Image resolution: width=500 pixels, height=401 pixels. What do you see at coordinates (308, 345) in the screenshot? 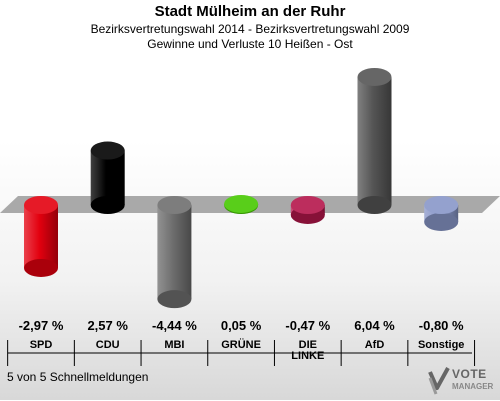
I see `category-label: DIE` at bounding box center [308, 345].